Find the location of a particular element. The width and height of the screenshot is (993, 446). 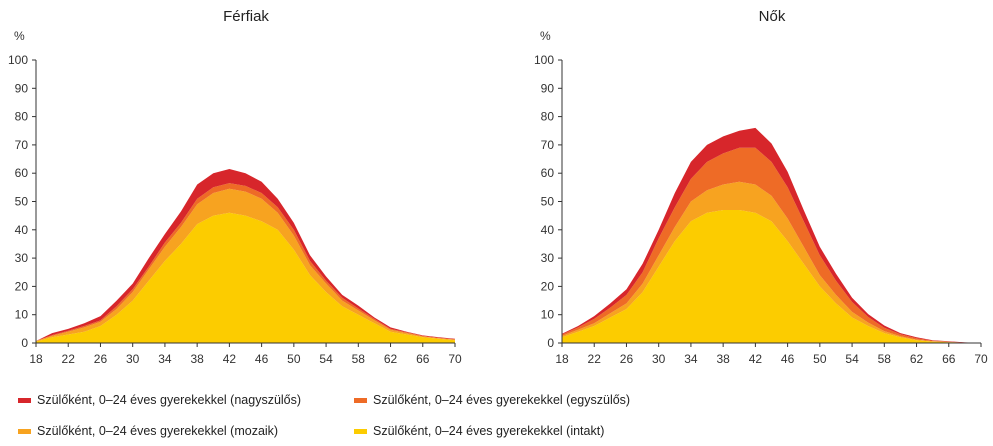

y-unit-label-women: % is located at coordinates (545, 36).